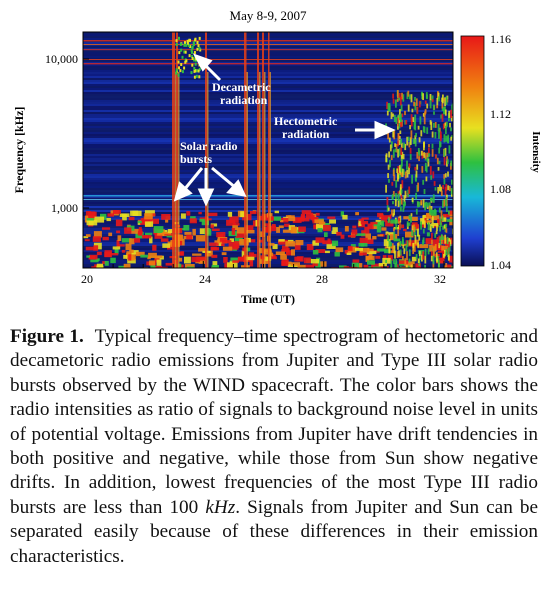 This screenshot has height=600, width=548. Describe the element at coordinates (263, 283) in the screenshot. I see `x-axis: 20 24 28 32 Time (UT)` at that location.